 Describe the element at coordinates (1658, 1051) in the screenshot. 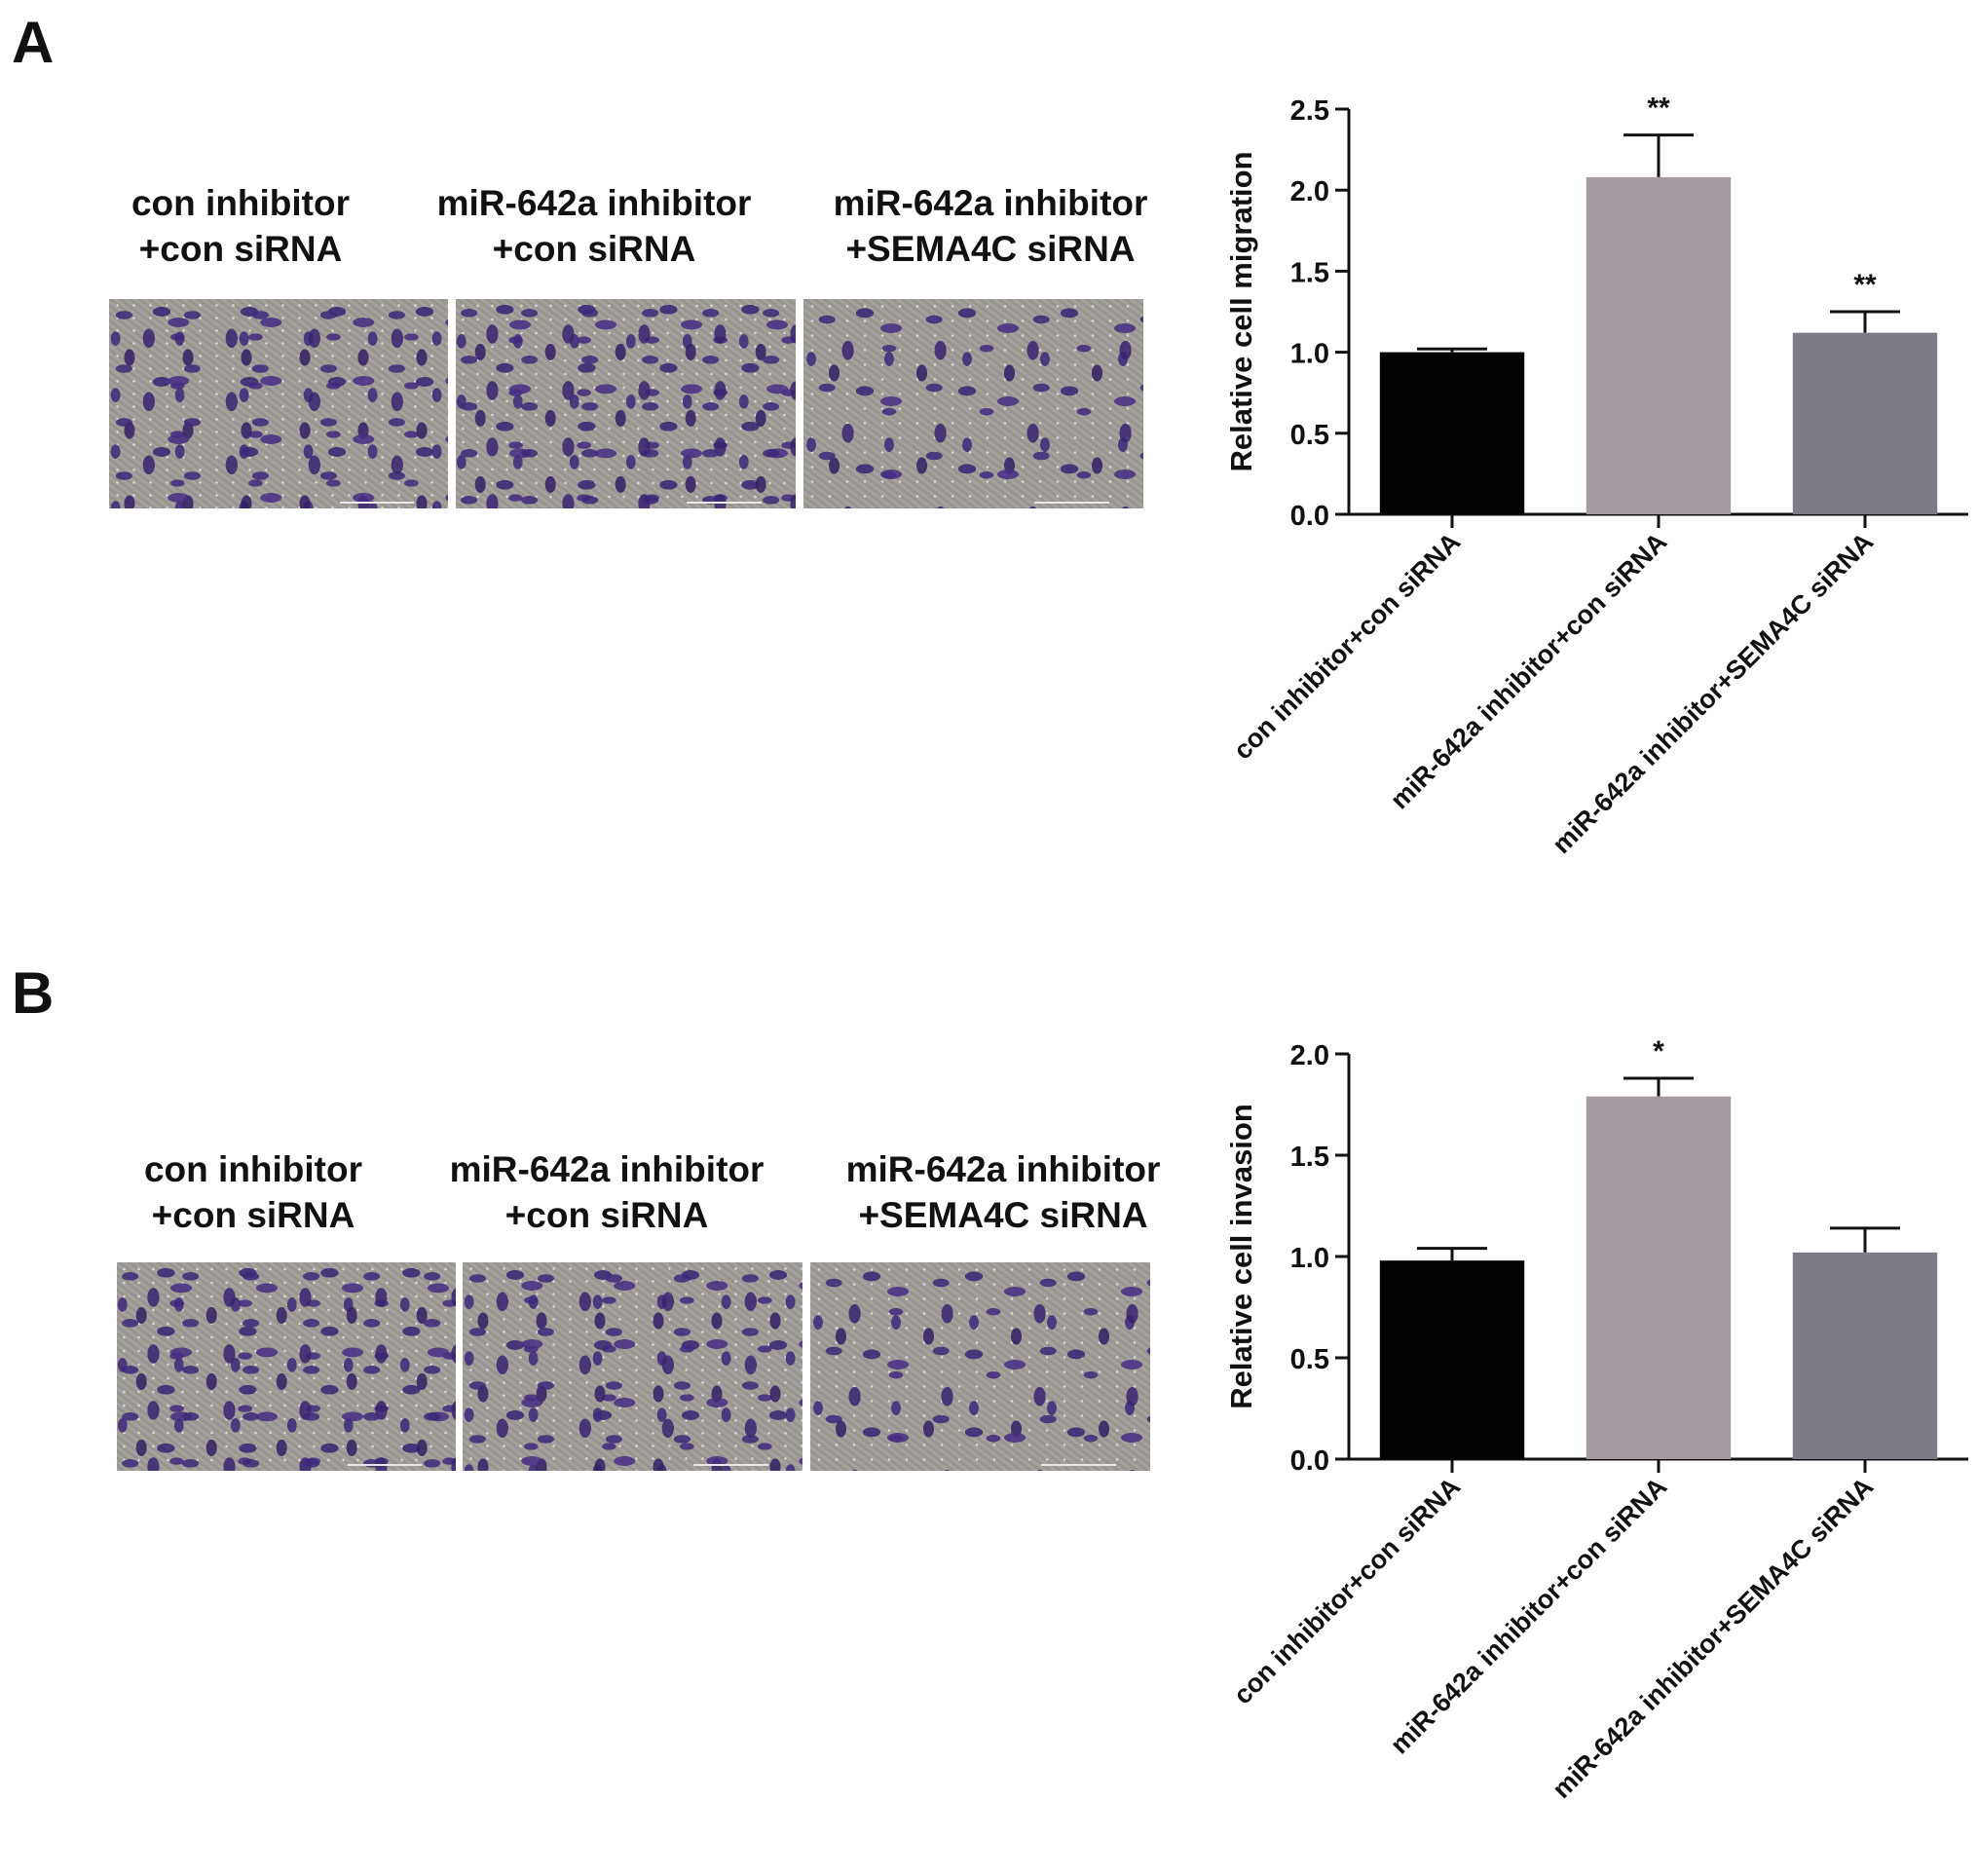

I see `significance-label: *` at that location.